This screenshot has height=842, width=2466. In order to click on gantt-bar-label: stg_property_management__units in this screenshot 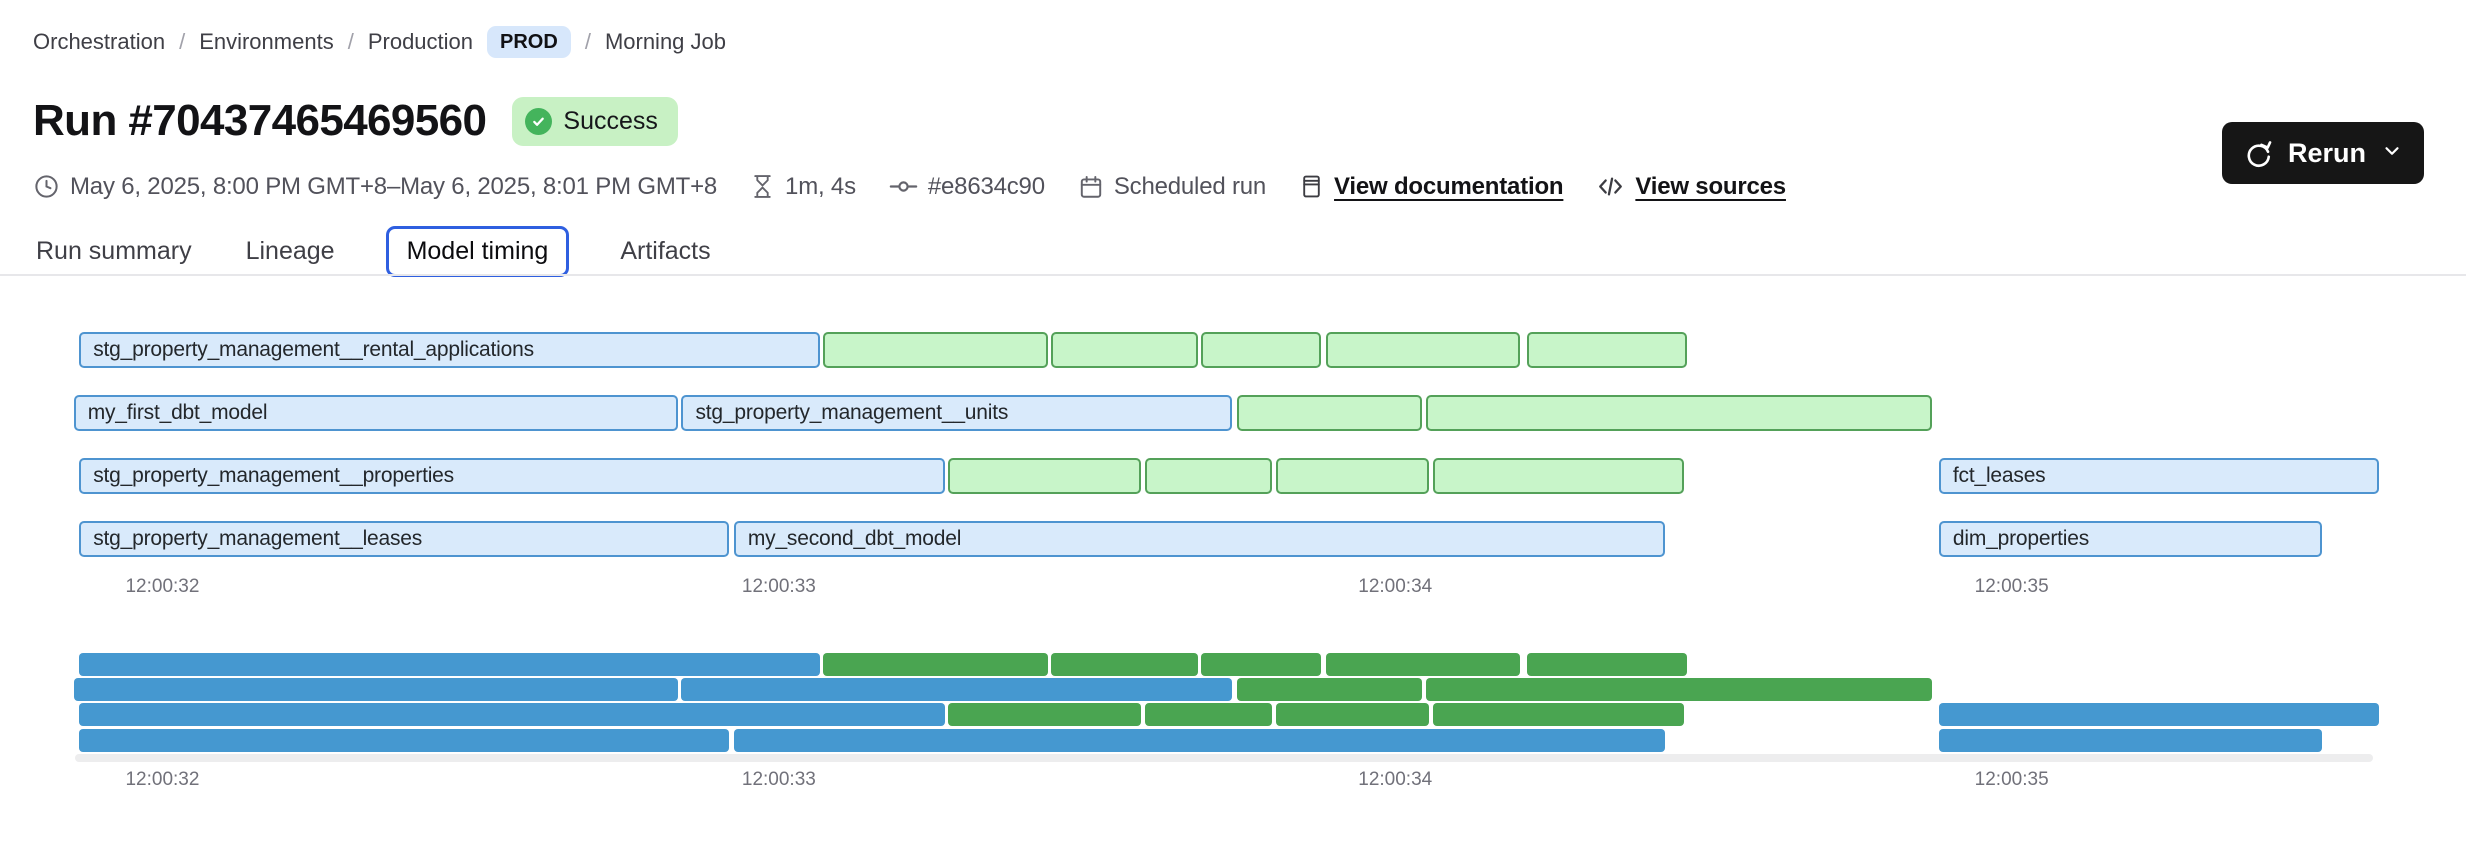, I will do `click(852, 412)`.